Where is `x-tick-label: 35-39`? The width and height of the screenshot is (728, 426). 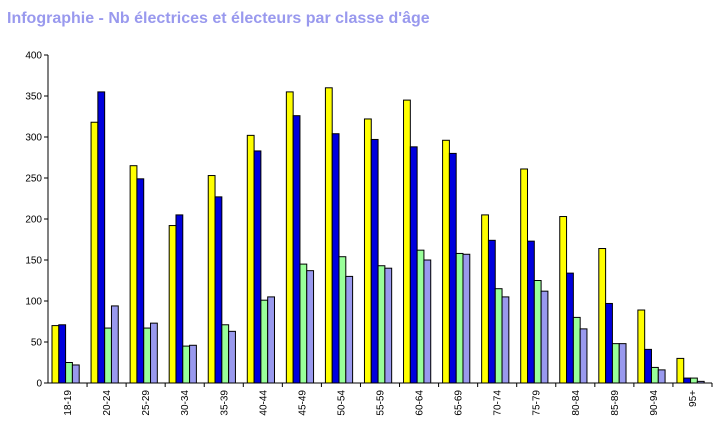
x-tick-label: 35-39 is located at coordinates (224, 403).